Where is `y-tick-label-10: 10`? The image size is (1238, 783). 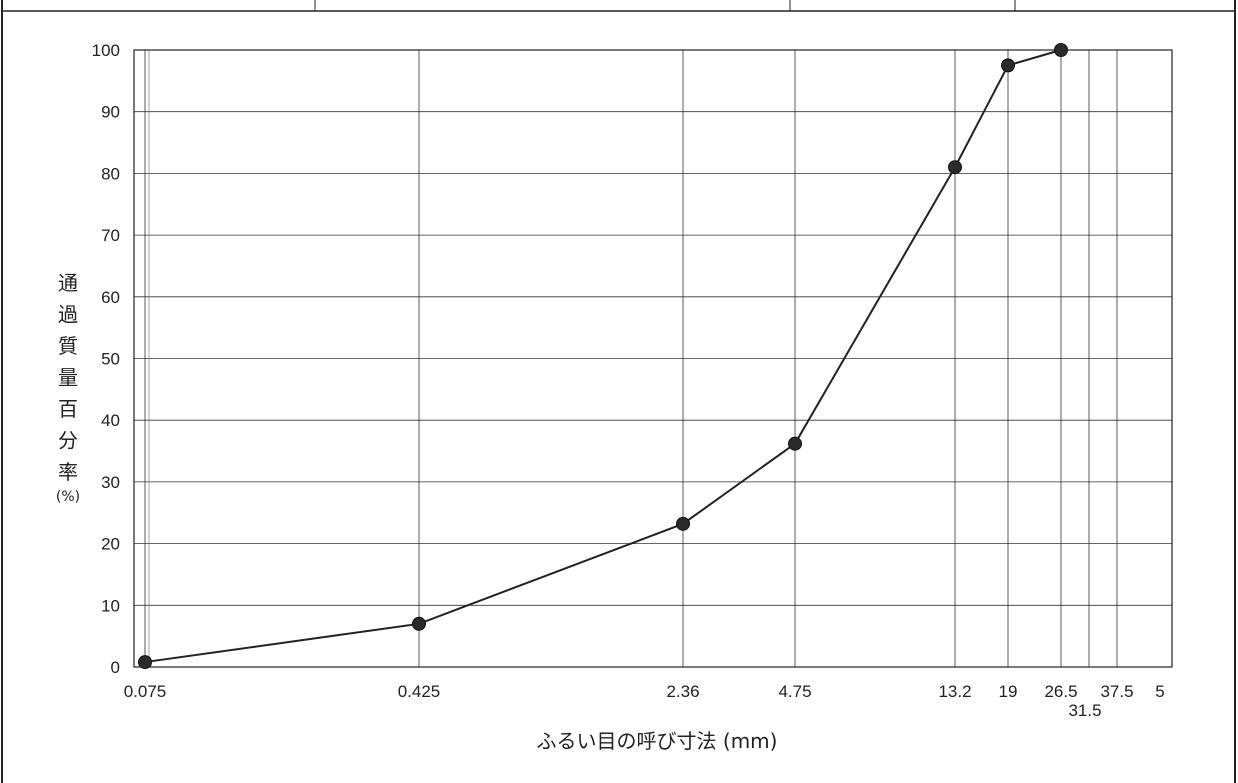 y-tick-label-10: 10 is located at coordinates (110, 605).